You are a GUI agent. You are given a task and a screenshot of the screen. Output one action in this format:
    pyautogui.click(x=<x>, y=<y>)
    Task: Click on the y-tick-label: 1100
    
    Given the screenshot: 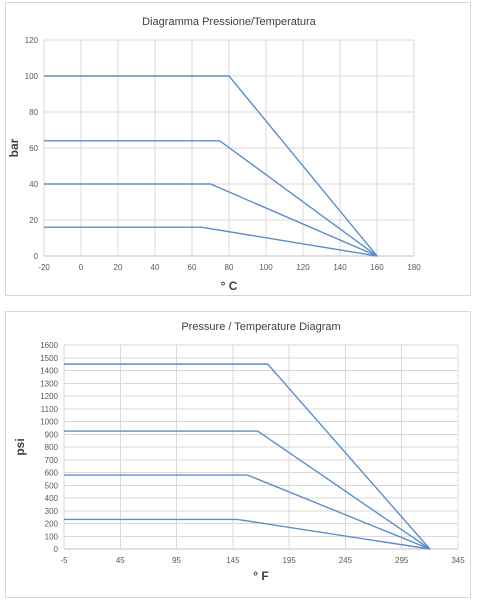 What is the action you would take?
    pyautogui.click(x=50, y=409)
    